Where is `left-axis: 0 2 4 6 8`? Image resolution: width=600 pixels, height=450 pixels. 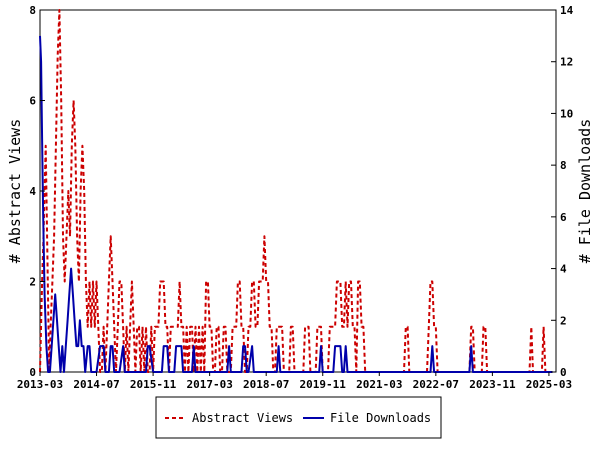 left-axis: 0 2 4 6 8 is located at coordinates (37, 191).